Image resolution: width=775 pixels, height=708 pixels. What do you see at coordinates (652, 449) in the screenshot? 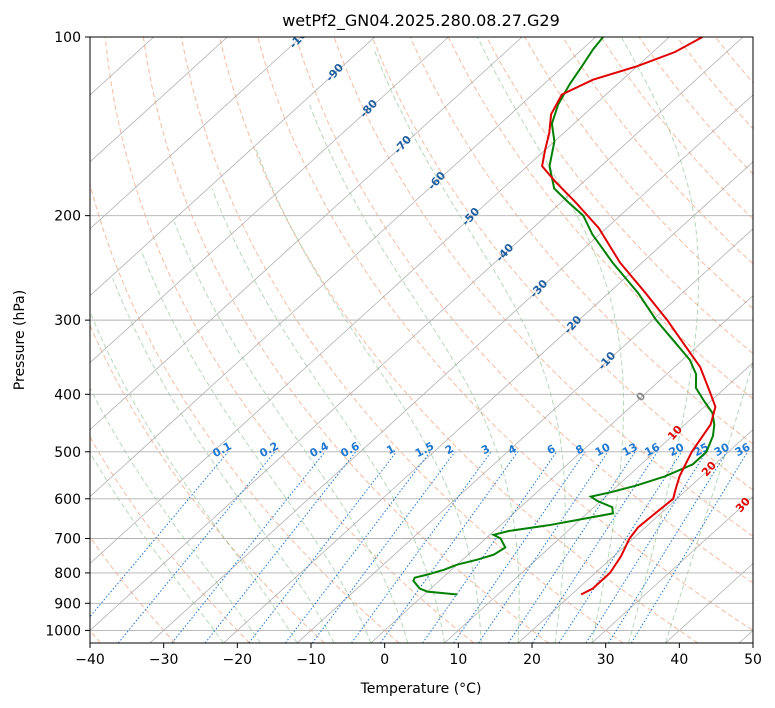
I see `mixing-ratio-label: 16` at bounding box center [652, 449].